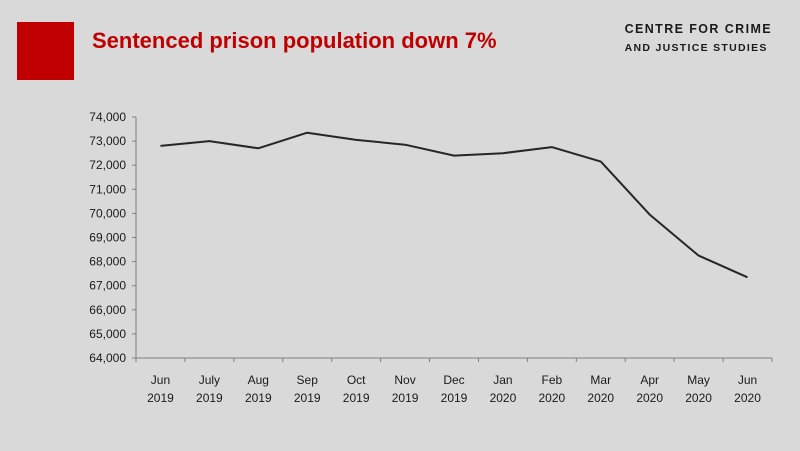 The image size is (800, 451). Describe the element at coordinates (649, 389) in the screenshot. I see `x-tick-label: Apr 2020` at that location.